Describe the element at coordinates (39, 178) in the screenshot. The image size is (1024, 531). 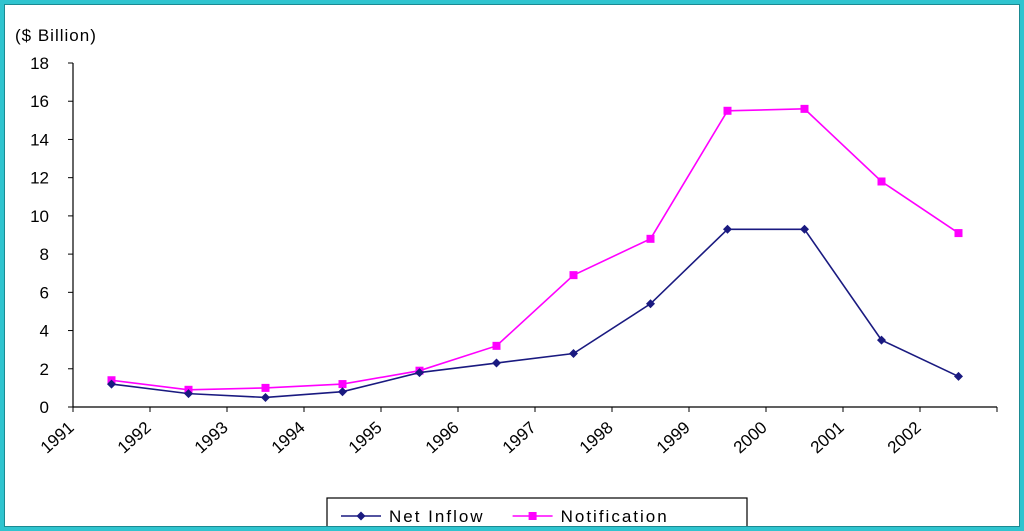
I see `y-tick-label: 12` at that location.